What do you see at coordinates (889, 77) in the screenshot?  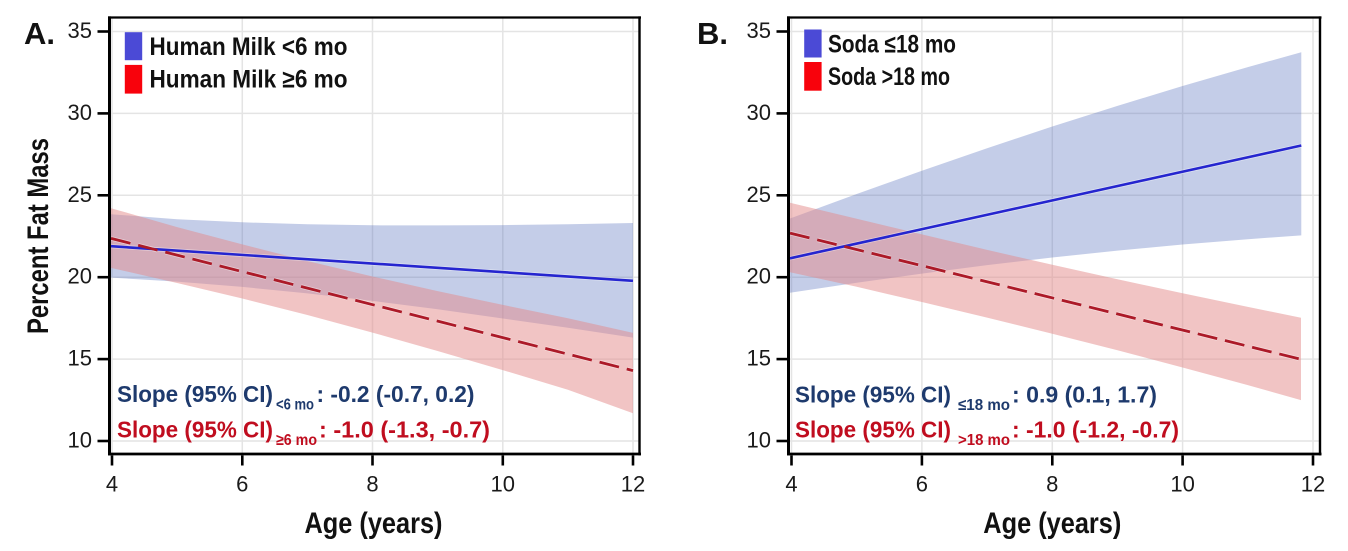 I see `svg-text: Soda >18 mo` at bounding box center [889, 77].